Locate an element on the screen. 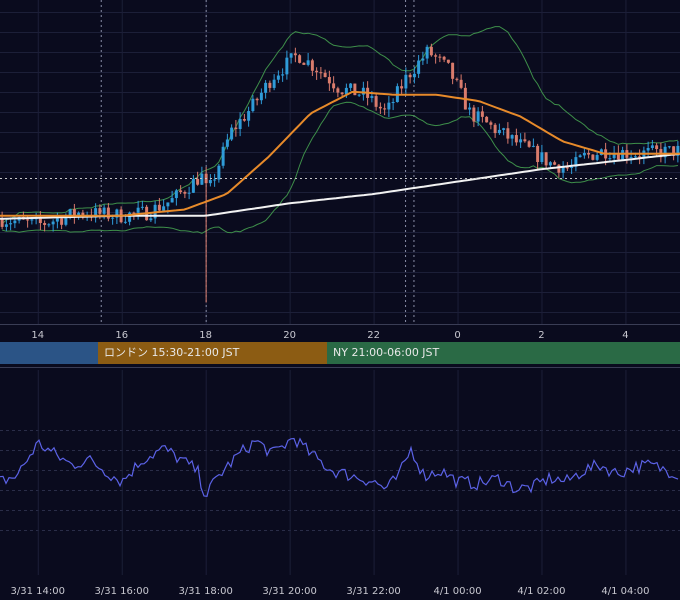 The width and height of the screenshot is (680, 600). ma-long-line is located at coordinates (340, 186).